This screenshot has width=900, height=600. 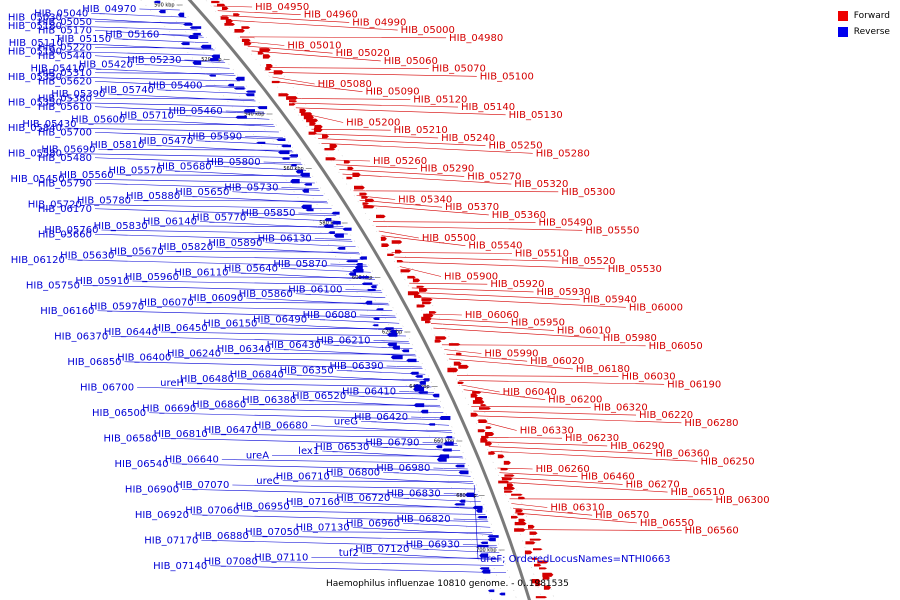 What do you see at coordinates (216, 298) in the screenshot?
I see `reverse-gene-label: HIB_06090` at bounding box center [216, 298].